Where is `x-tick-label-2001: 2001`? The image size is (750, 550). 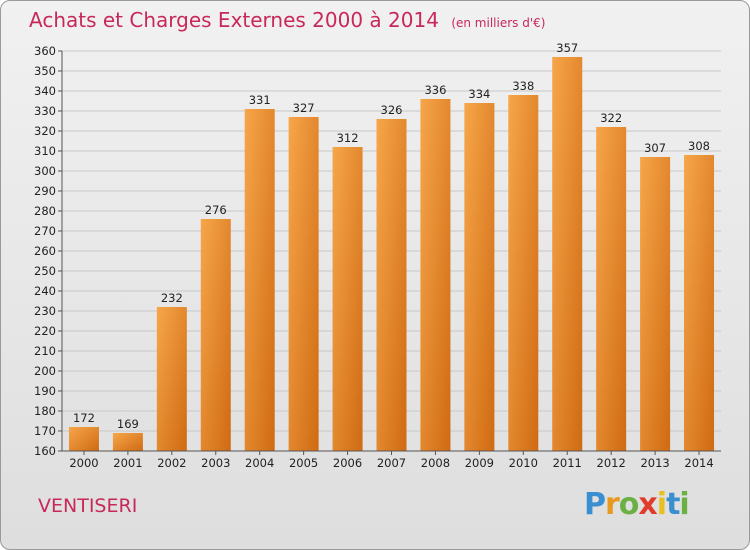 x-tick-label-2001: 2001 is located at coordinates (127, 463).